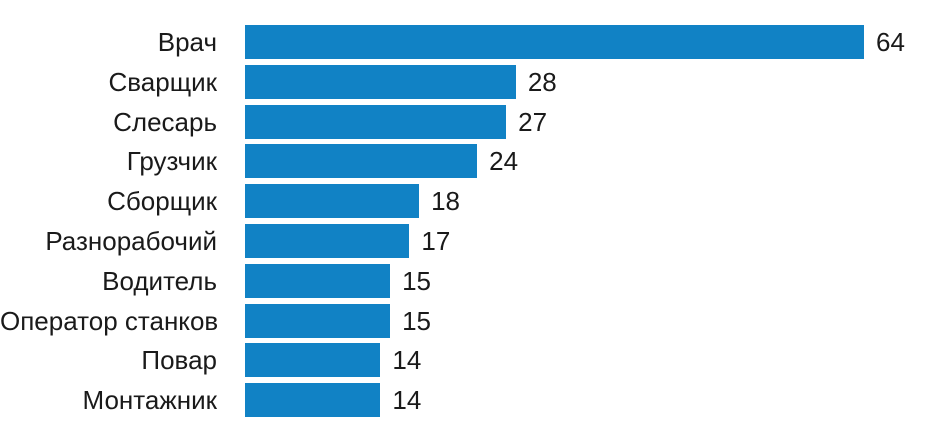 The height and width of the screenshot is (443, 945). What do you see at coordinates (162, 81) in the screenshot?
I see `category-label: Сварщик` at bounding box center [162, 81].